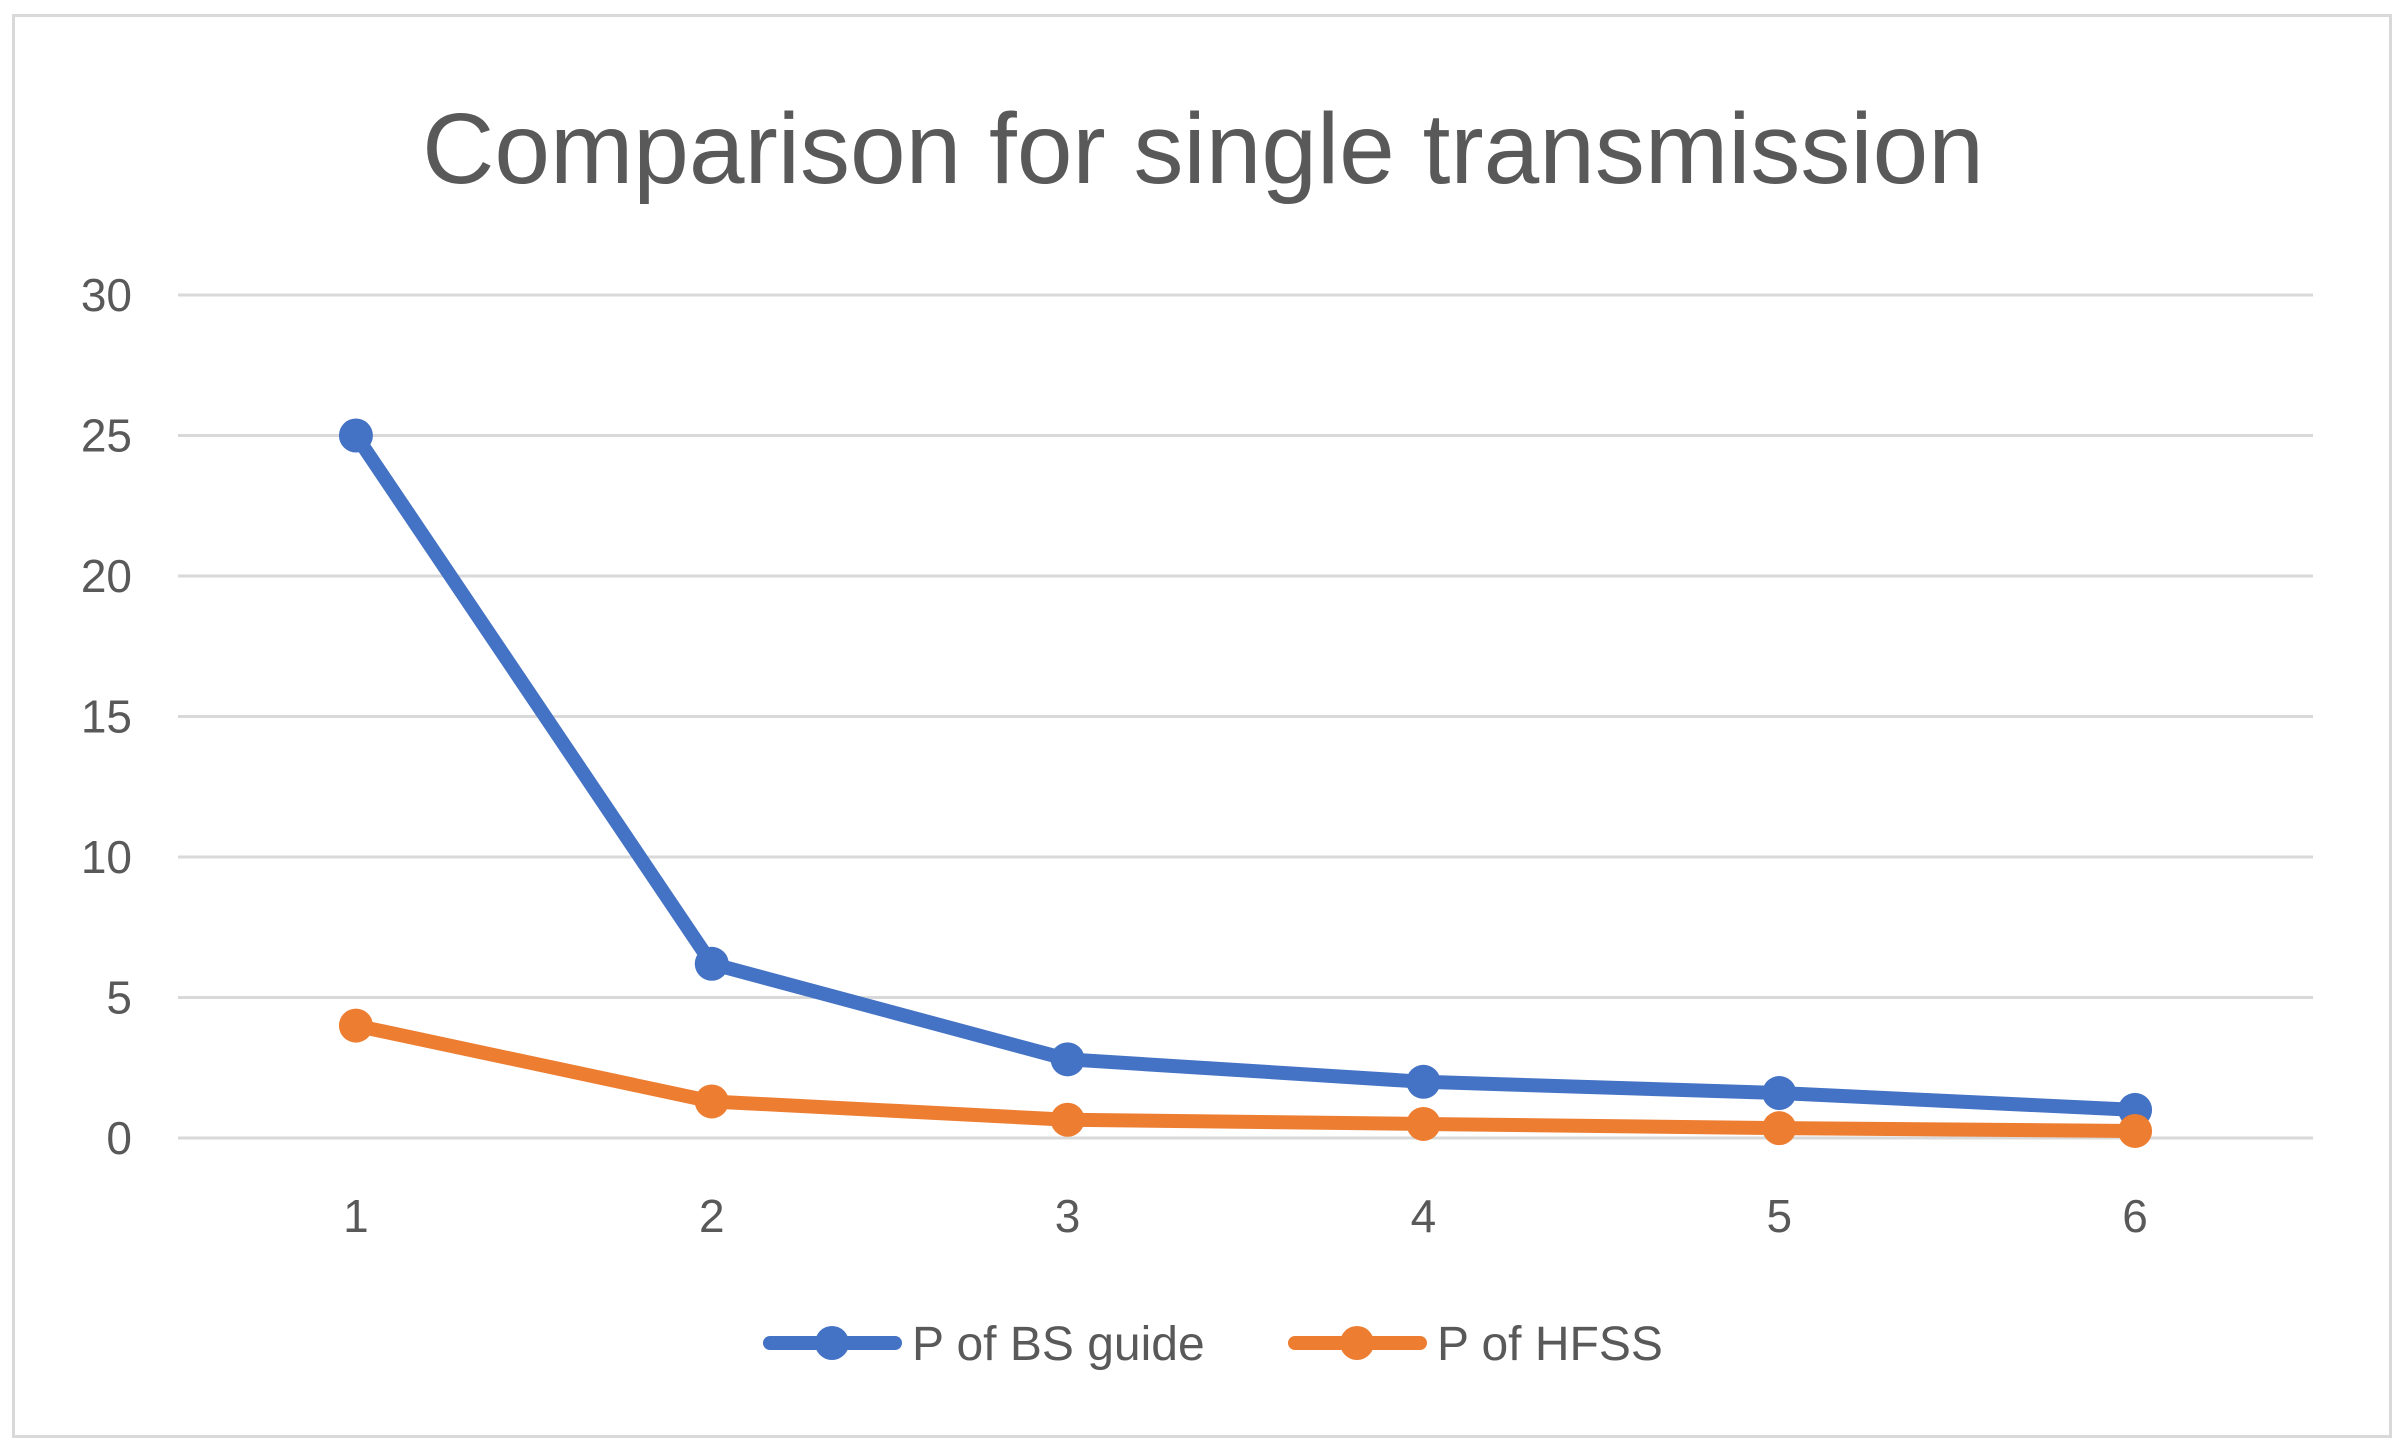  I want to click on series-line, so click(1245, 1078).